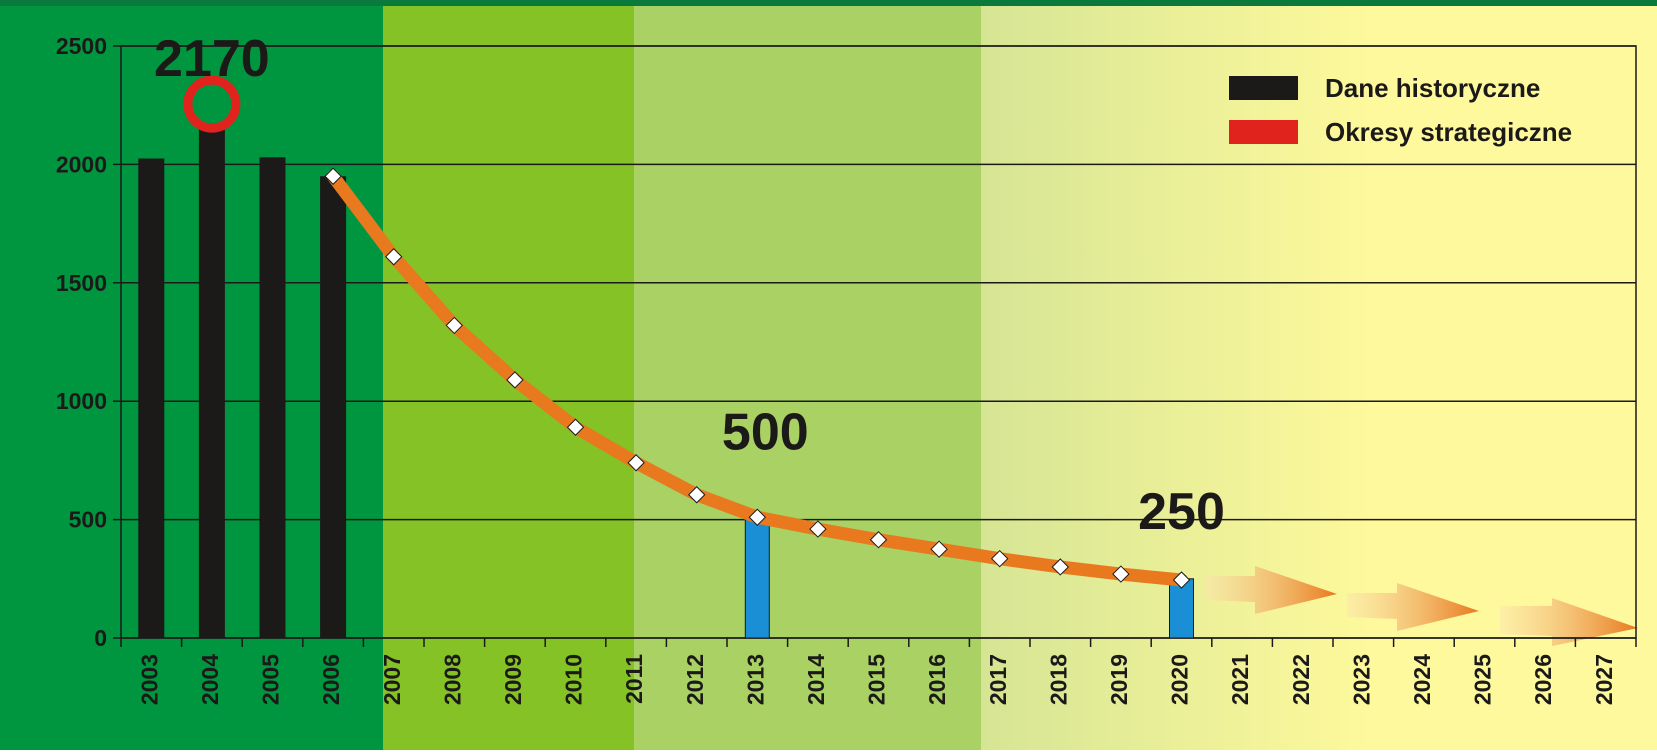 The image size is (1657, 755). What do you see at coordinates (81, 401) in the screenshot?
I see `y-tick-label: 1000` at bounding box center [81, 401].